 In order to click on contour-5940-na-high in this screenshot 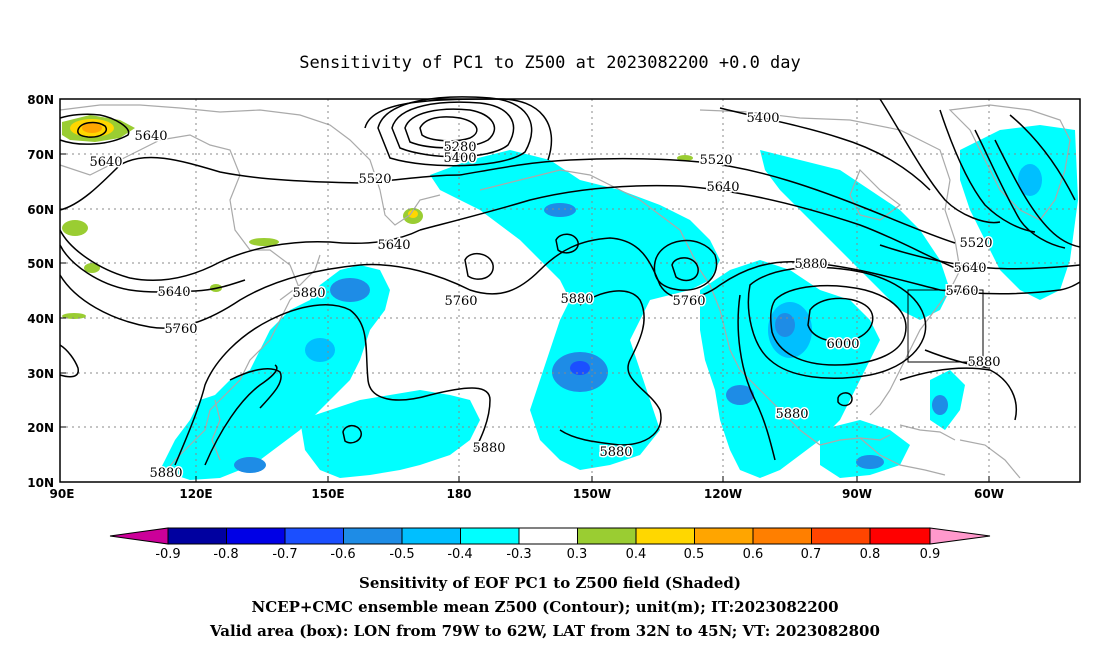, I will do `click(838, 325)`.